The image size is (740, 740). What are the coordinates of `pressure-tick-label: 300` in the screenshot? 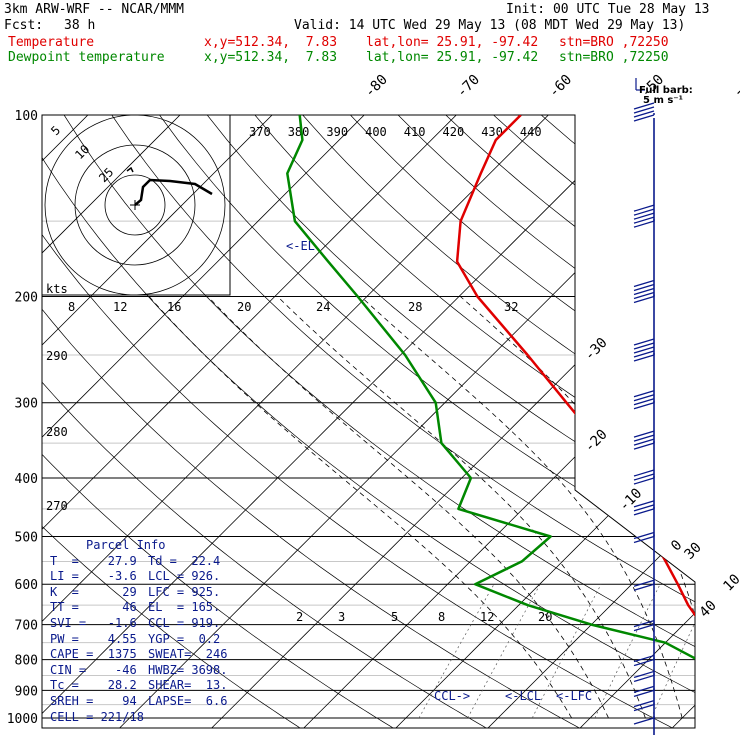 It's located at (26, 404).